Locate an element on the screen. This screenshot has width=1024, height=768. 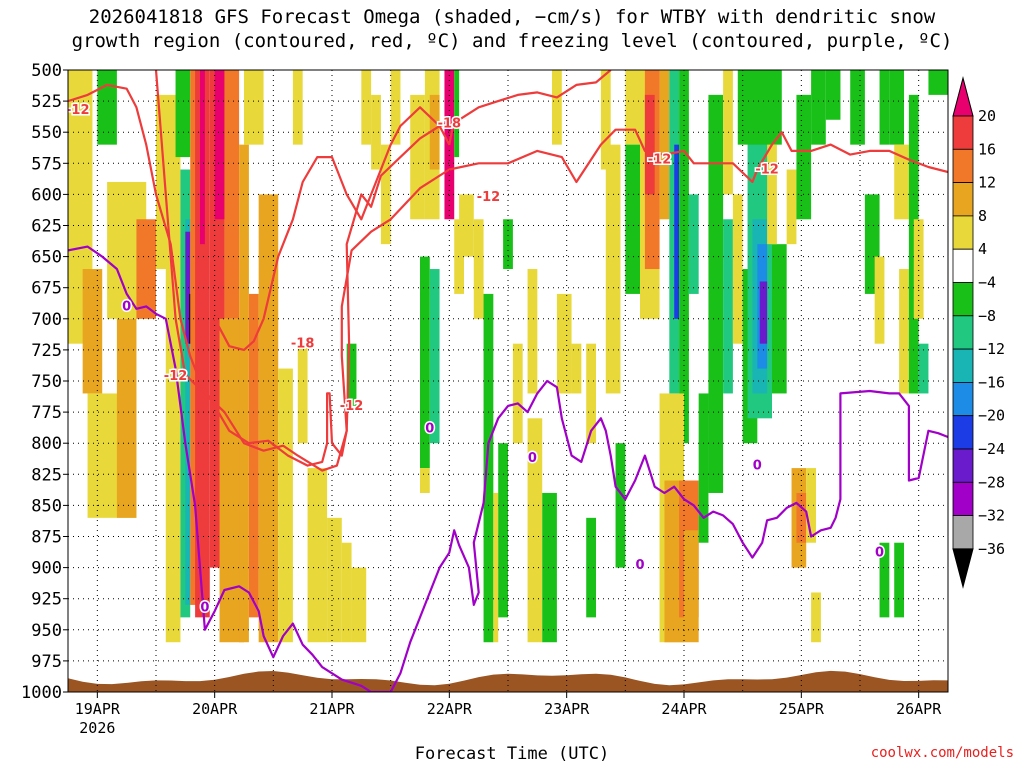
colorbar-top-arrow is located at coordinates (963, 96).